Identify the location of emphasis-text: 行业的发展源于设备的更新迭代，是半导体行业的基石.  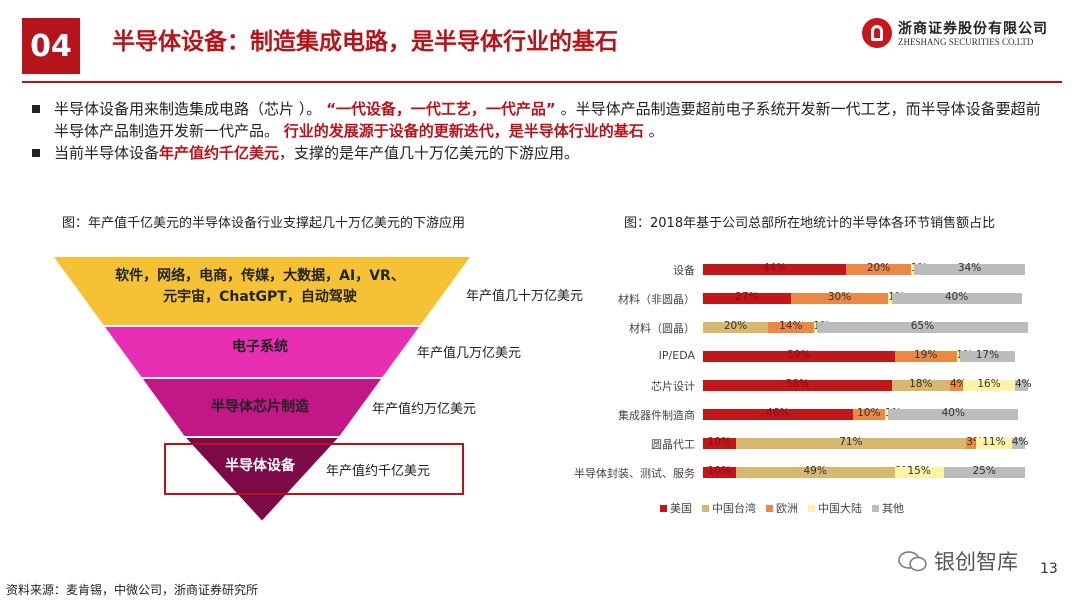
(463, 131).